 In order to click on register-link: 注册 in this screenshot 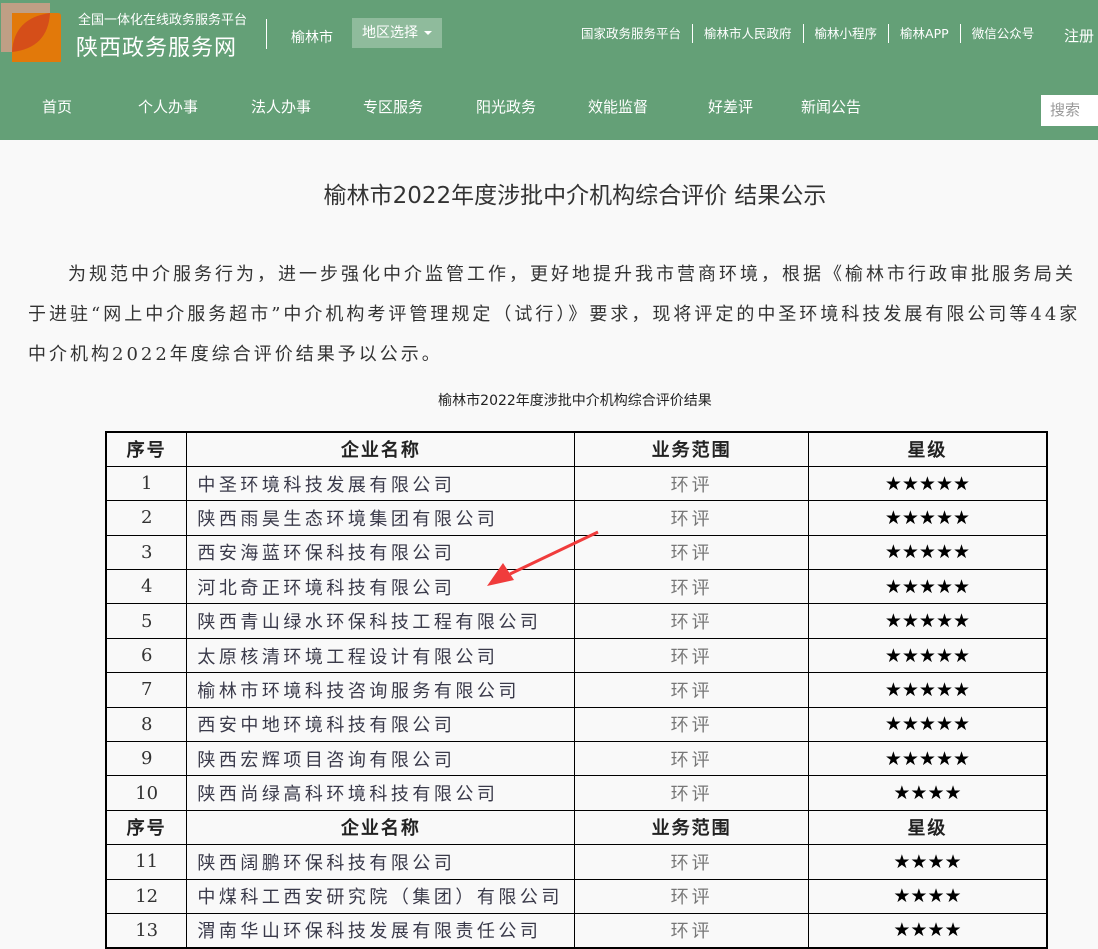, I will do `click(1079, 36)`.